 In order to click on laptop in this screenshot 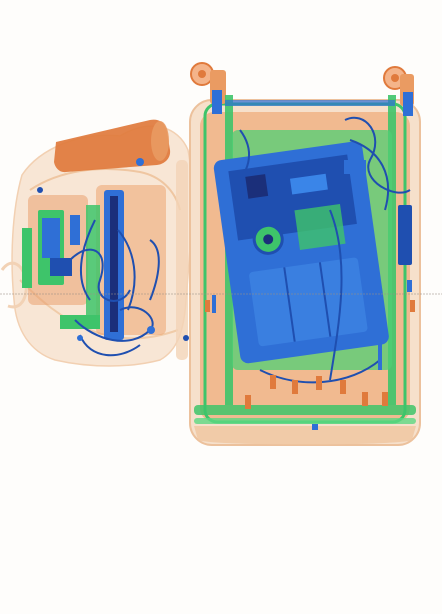, I will do `click(301, 252)`.